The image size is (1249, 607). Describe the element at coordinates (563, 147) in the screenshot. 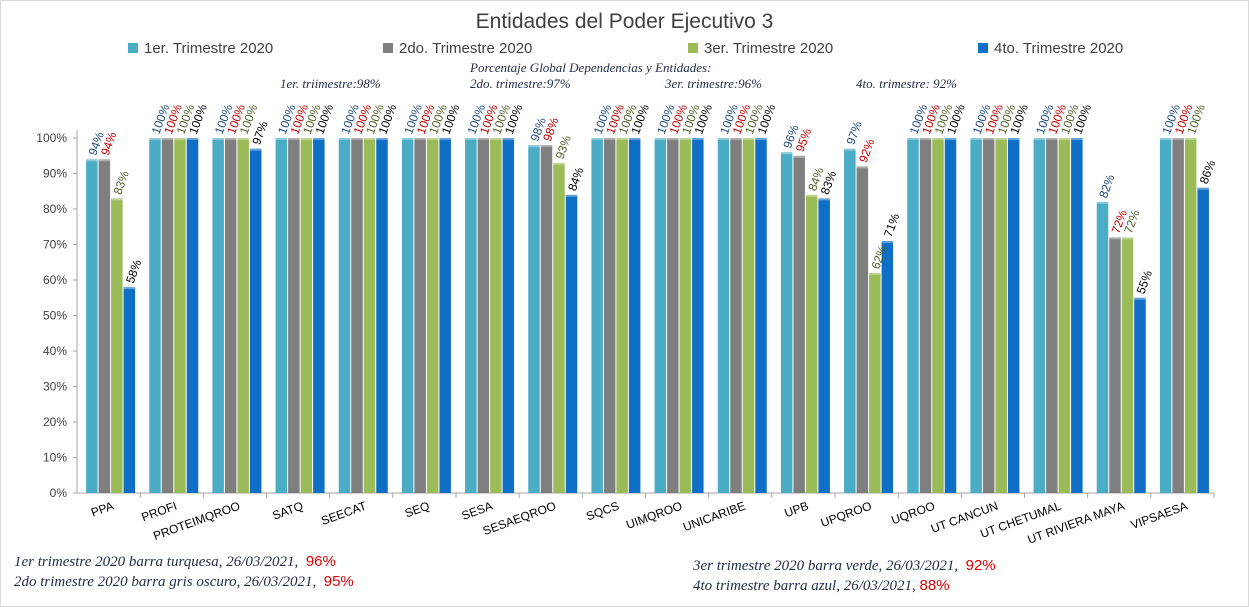

I see `data-label: 93%` at that location.